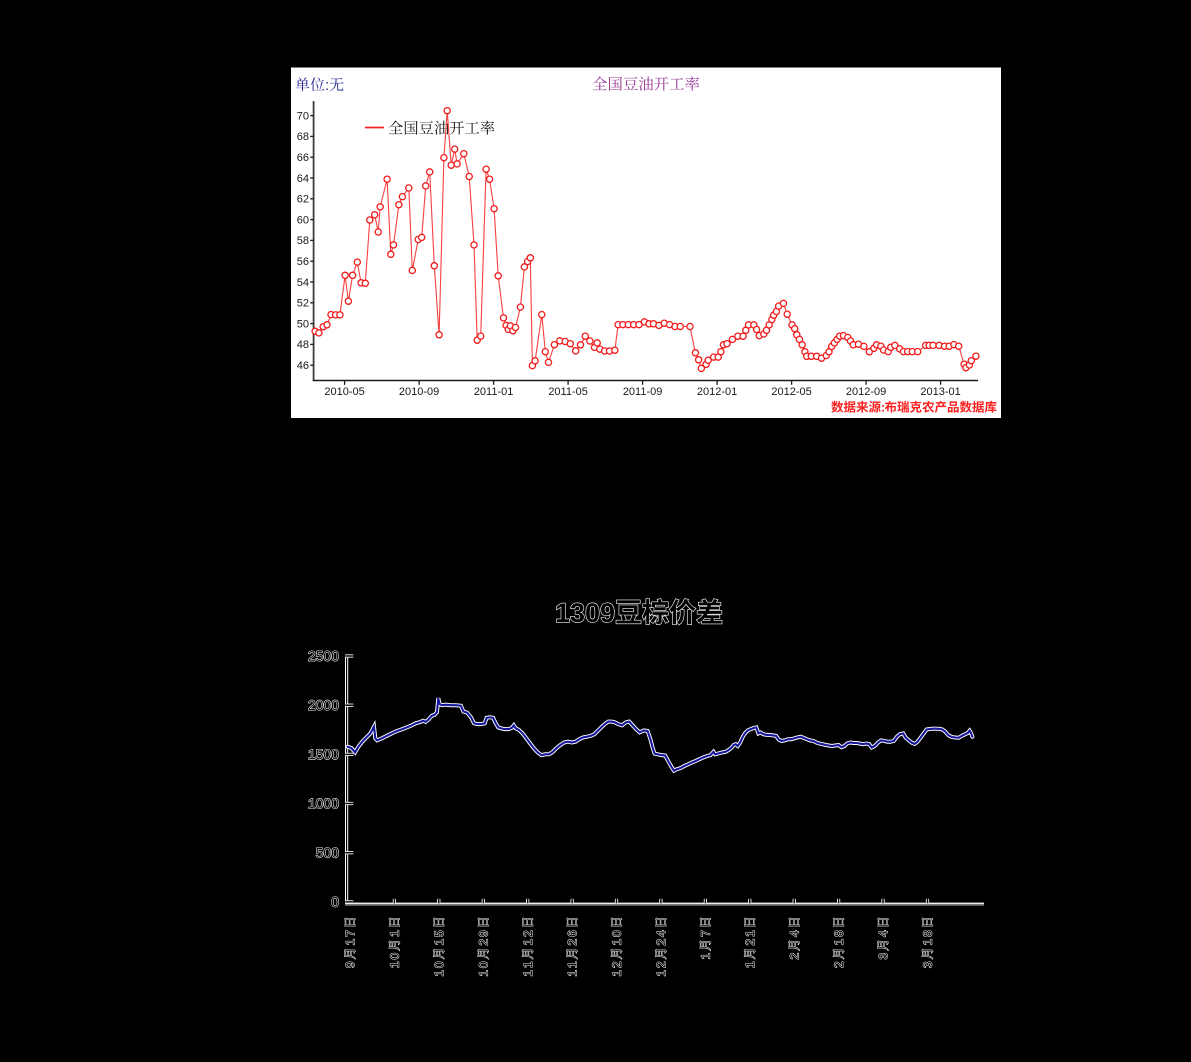 The width and height of the screenshot is (1191, 1062). I want to click on svg-text: 60, so click(303, 220).